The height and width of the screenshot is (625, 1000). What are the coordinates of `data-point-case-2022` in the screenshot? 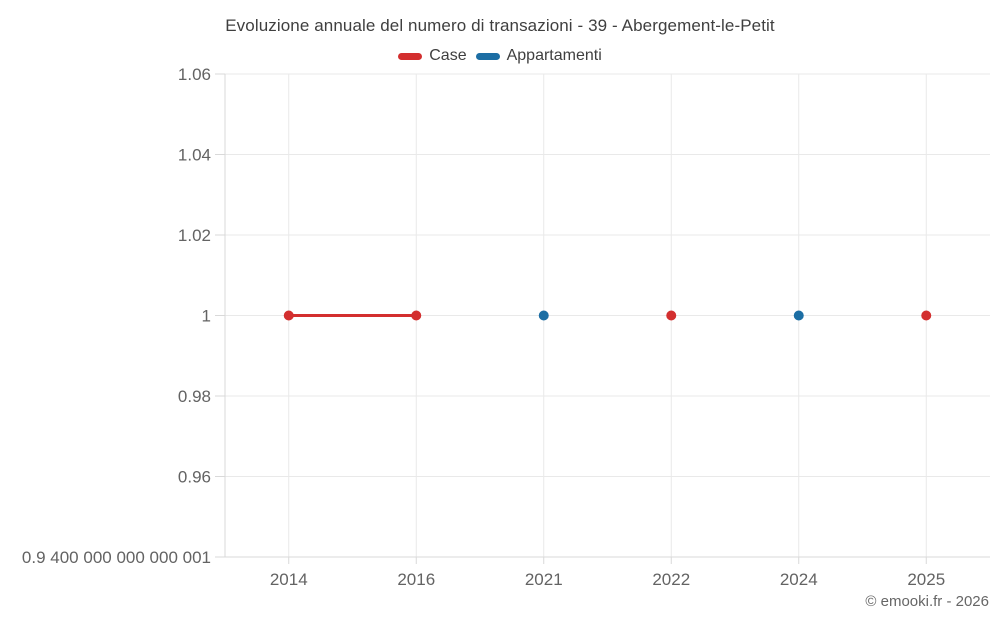 It's located at (671, 315).